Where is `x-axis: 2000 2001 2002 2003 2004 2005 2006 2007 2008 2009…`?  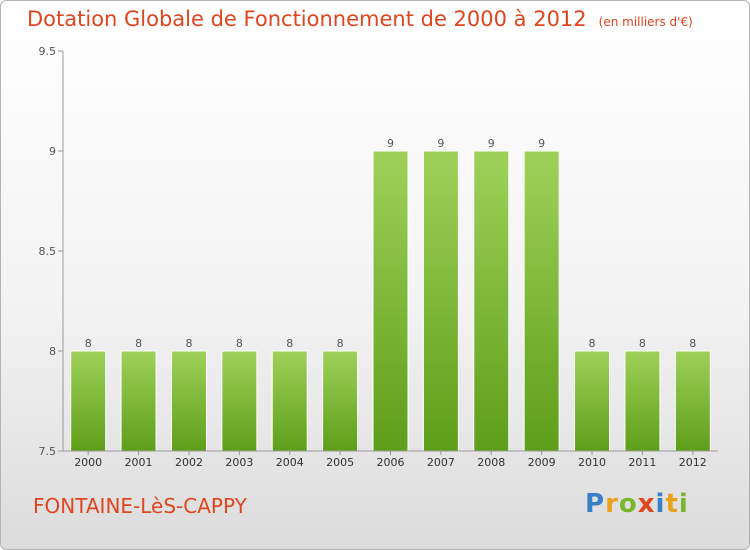 x-axis: 2000 2001 2002 2003 2004 2005 2006 2007 2008 2009… is located at coordinates (390, 459).